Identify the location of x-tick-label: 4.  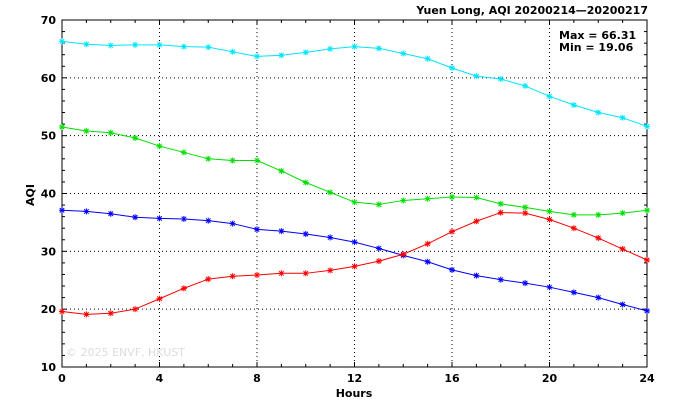
(160, 378).